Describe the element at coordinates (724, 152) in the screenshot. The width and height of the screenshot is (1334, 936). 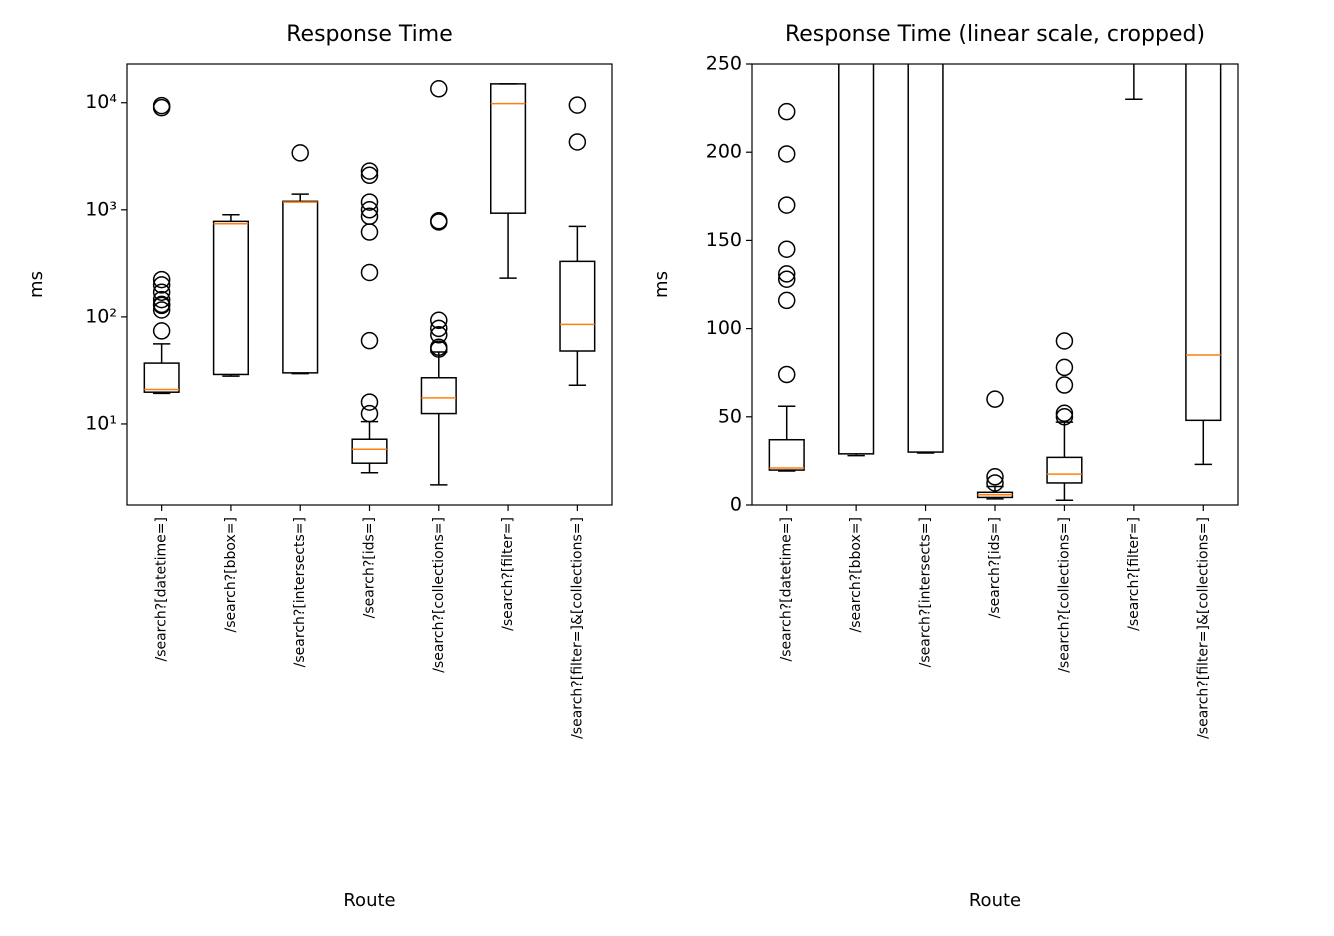
I see `y-tick-label: 200` at that location.